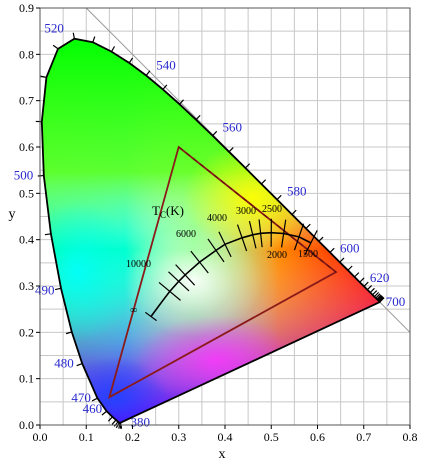 This screenshot has height=464, width=447. Describe the element at coordinates (257, 209) in the screenshot. I see `dashed-line` at that location.